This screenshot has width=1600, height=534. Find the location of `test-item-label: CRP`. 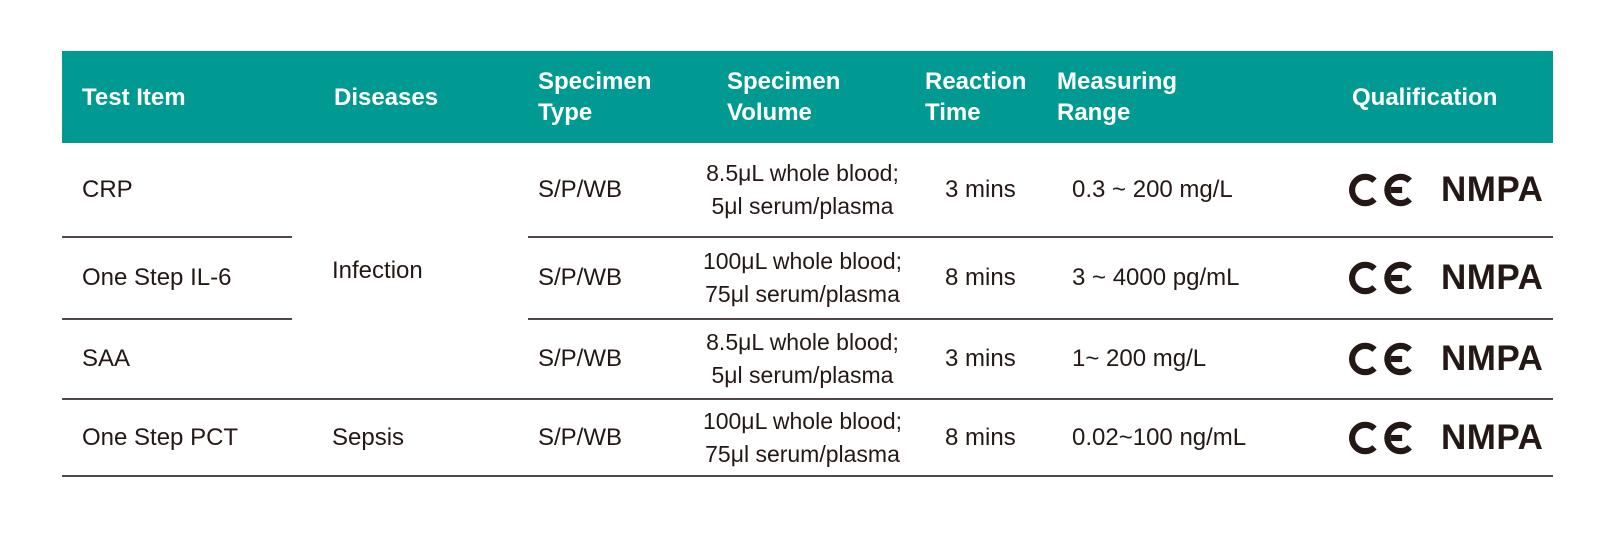

test-item-label: CRP is located at coordinates (107, 189).